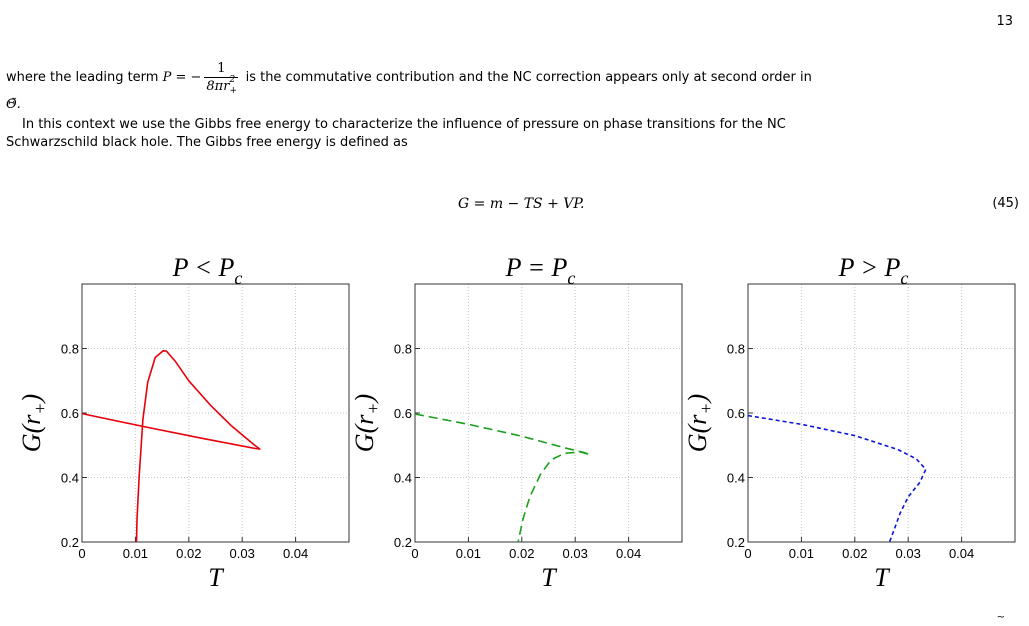 Image resolution: width=1029 pixels, height=626 pixels. What do you see at coordinates (233, 91) in the screenshot?
I see `denominator-sub: +` at bounding box center [233, 91].